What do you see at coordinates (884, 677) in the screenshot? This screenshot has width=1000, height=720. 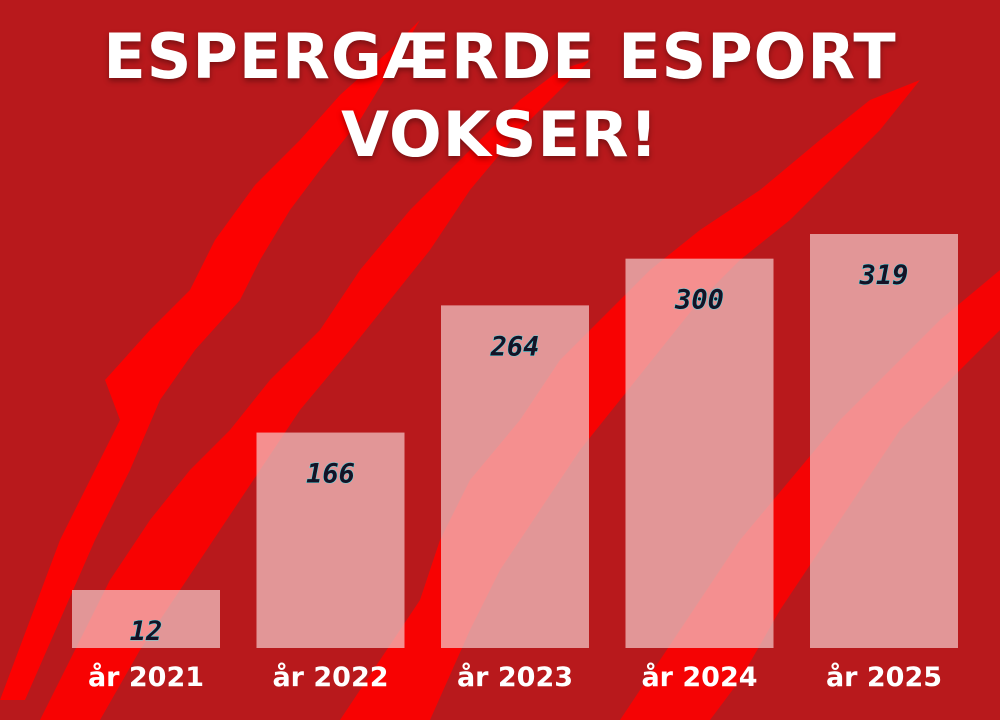 I see `category-label-4: år 2025` at bounding box center [884, 677].